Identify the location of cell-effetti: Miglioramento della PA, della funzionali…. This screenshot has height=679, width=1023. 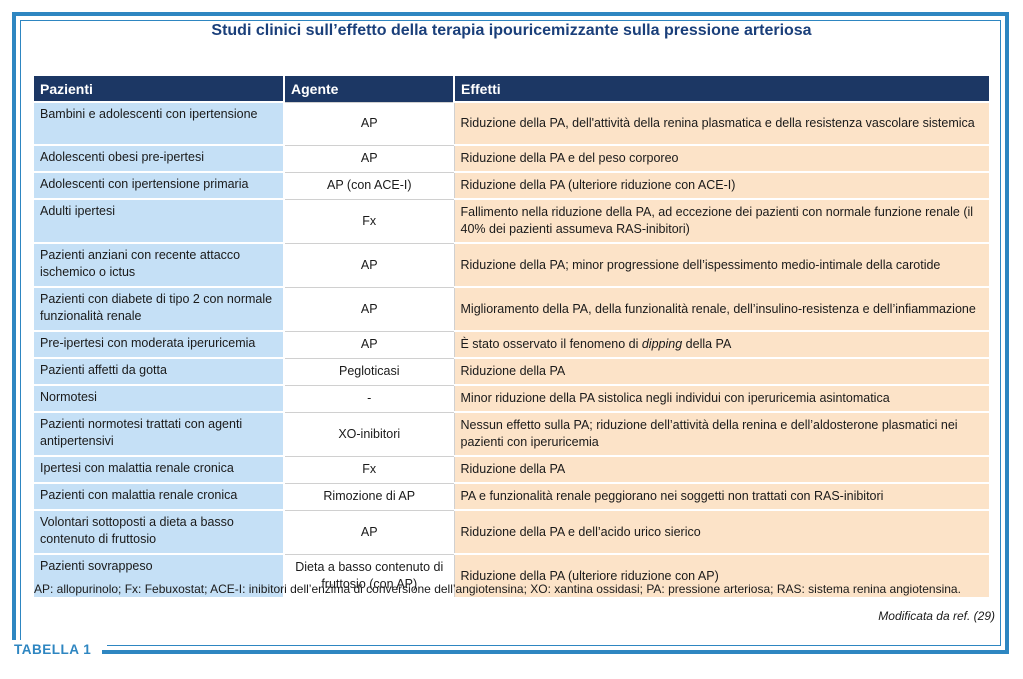
(721, 308).